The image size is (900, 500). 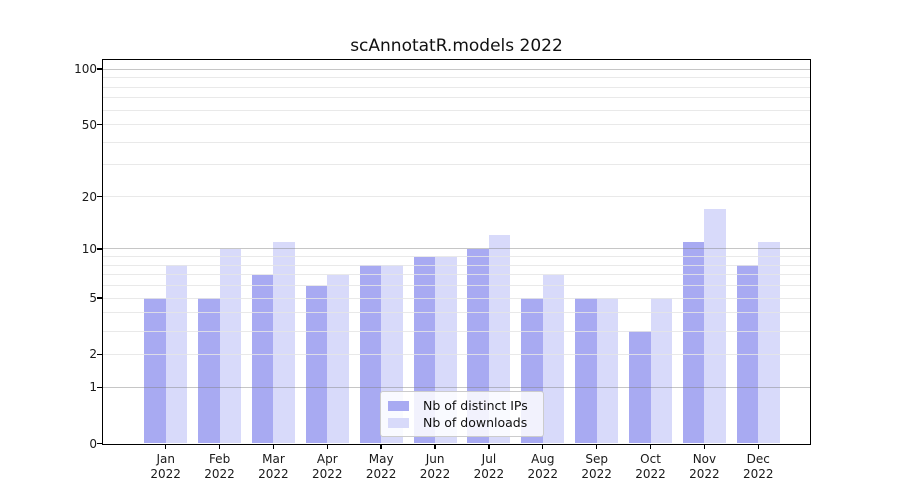 What do you see at coordinates (273, 446) in the screenshot?
I see `x-tick-mar` at bounding box center [273, 446].